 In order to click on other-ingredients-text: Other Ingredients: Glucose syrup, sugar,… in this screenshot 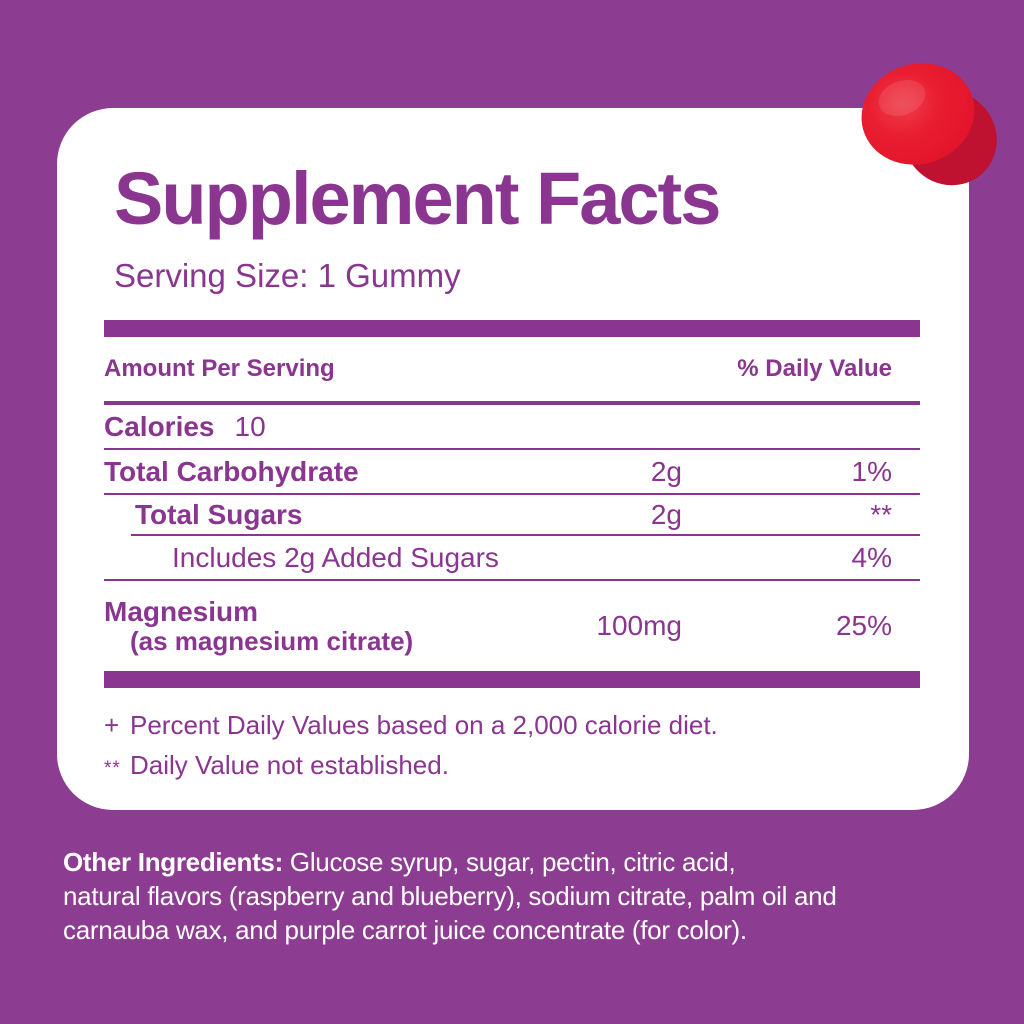, I will do `click(538, 896)`.